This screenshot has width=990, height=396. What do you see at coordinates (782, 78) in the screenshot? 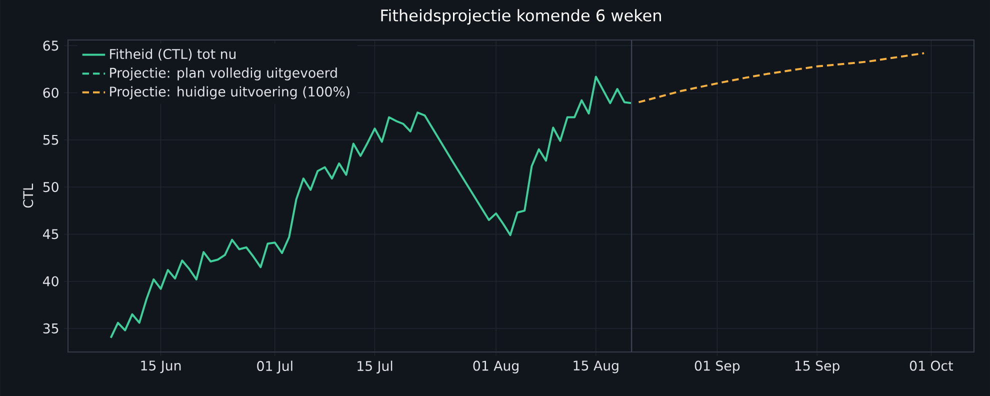
I see `line-series` at bounding box center [782, 78].